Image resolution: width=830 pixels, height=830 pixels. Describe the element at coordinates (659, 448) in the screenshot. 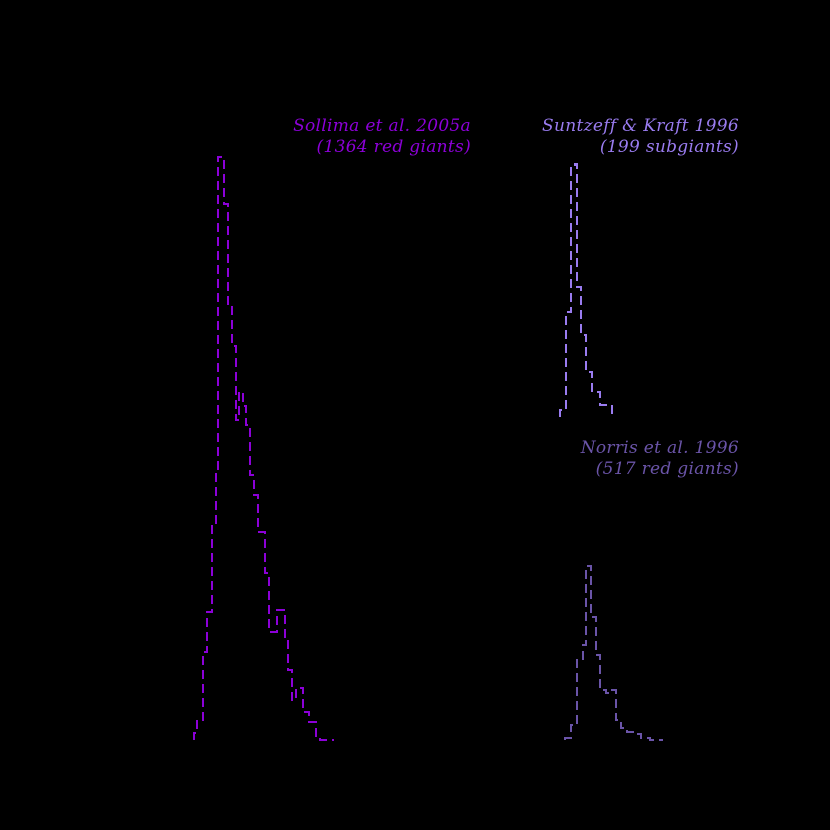

I see `legend-norris-title: Norris et al. 1996` at that location.